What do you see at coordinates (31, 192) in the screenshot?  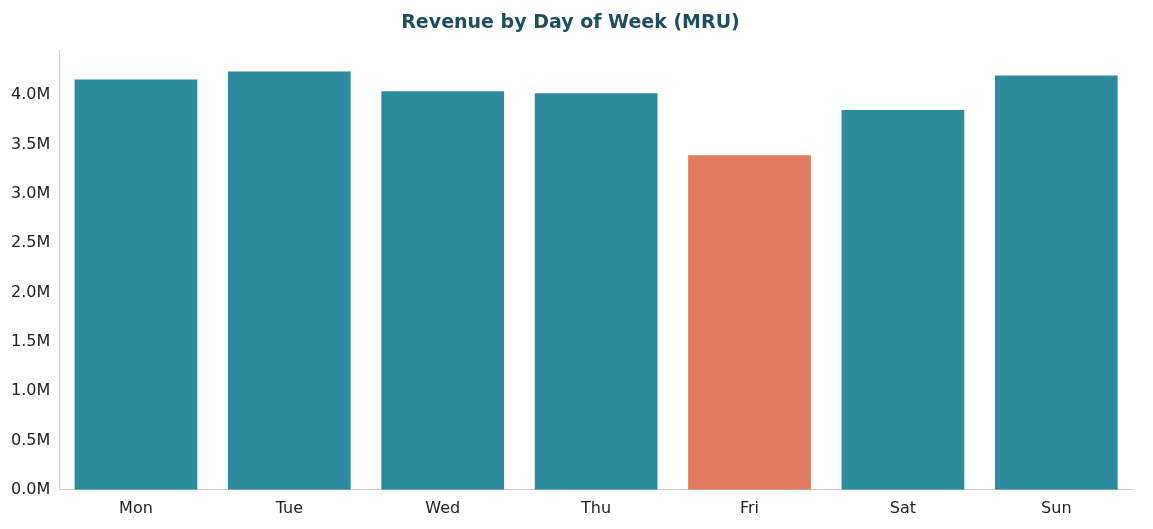 I see `y-tick-label: 3.0M` at bounding box center [31, 192].